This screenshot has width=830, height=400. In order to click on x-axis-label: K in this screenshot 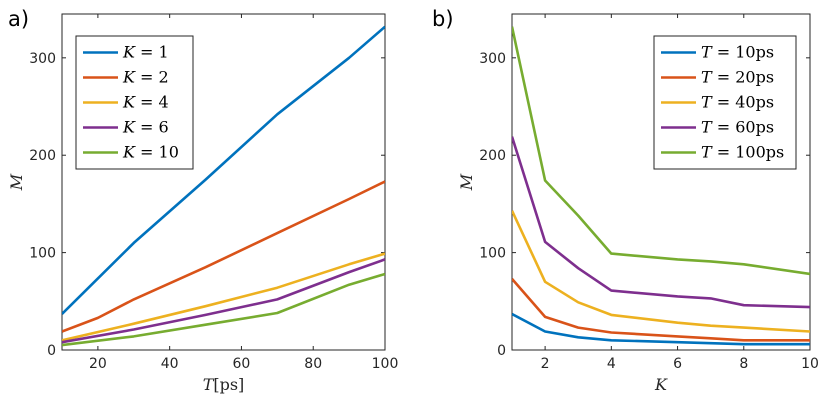, I will do `click(661, 384)`.